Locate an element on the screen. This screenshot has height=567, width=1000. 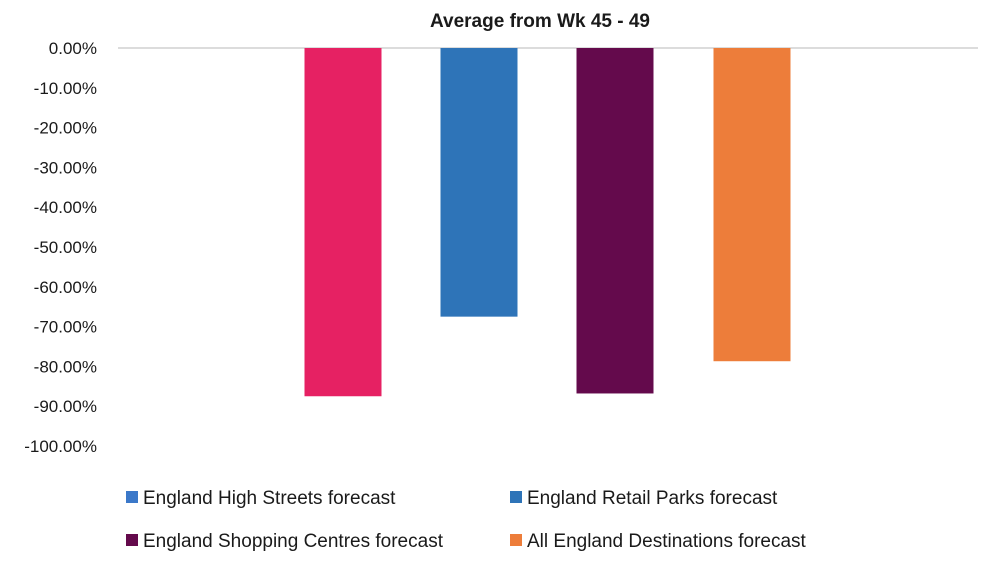
y-tick-label: -30.00% is located at coordinates (65, 167).